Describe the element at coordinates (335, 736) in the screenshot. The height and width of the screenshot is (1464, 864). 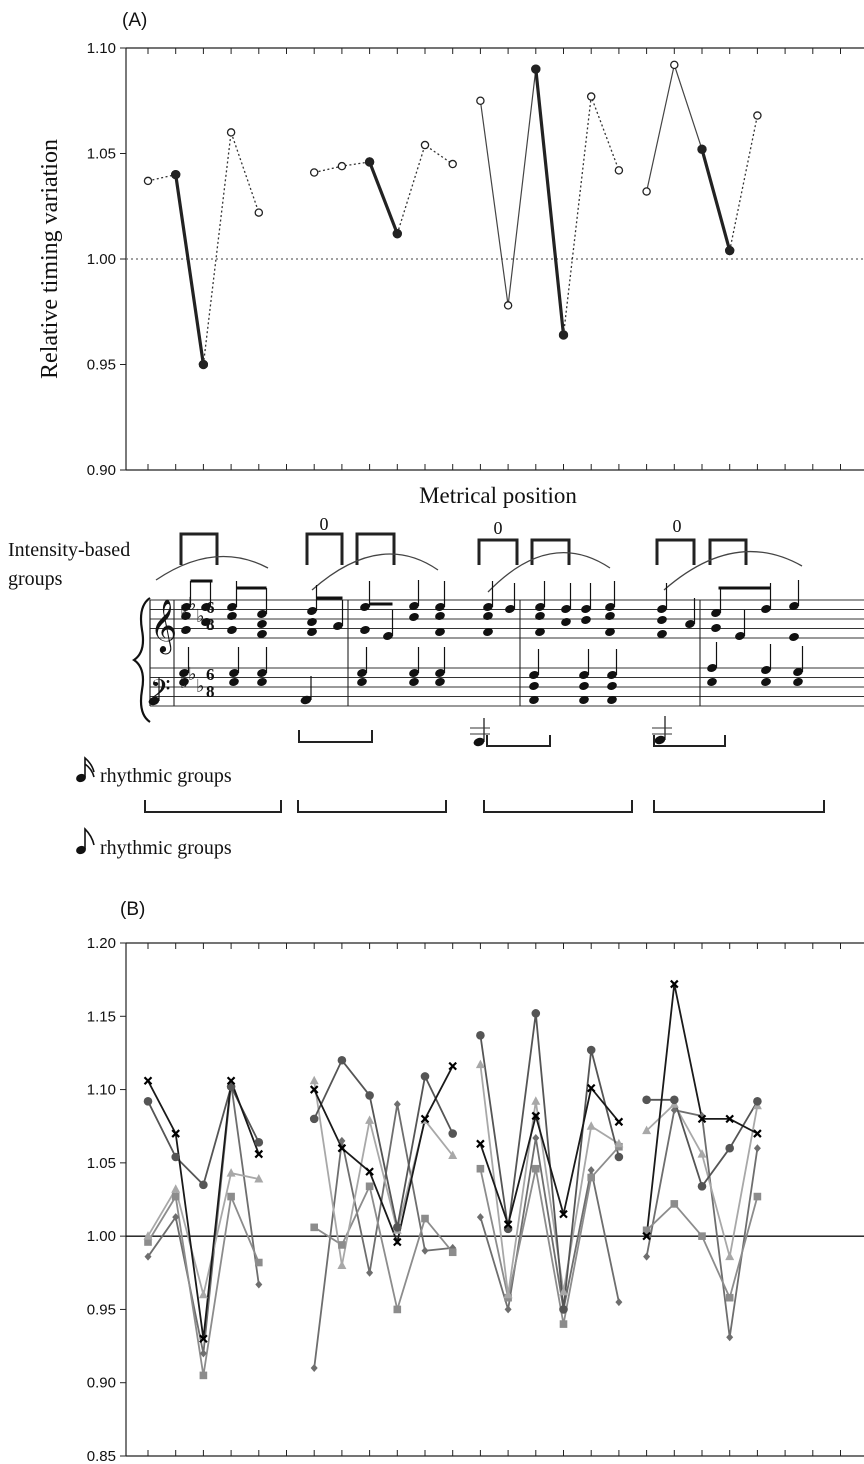
I see `sixteenth-group-bracket` at that location.